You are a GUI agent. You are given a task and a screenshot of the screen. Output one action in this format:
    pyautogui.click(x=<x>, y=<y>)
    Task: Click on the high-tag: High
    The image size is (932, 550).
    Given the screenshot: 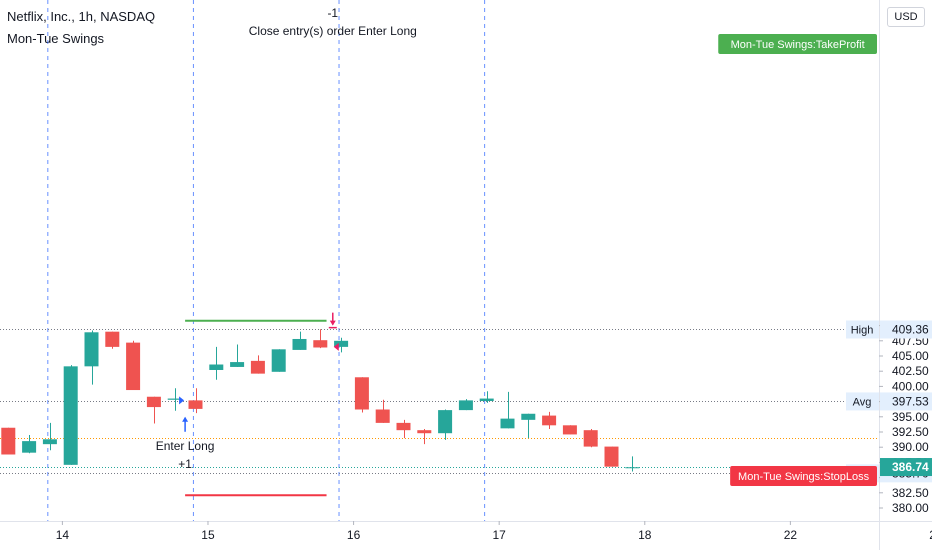 What is the action you would take?
    pyautogui.click(x=862, y=330)
    